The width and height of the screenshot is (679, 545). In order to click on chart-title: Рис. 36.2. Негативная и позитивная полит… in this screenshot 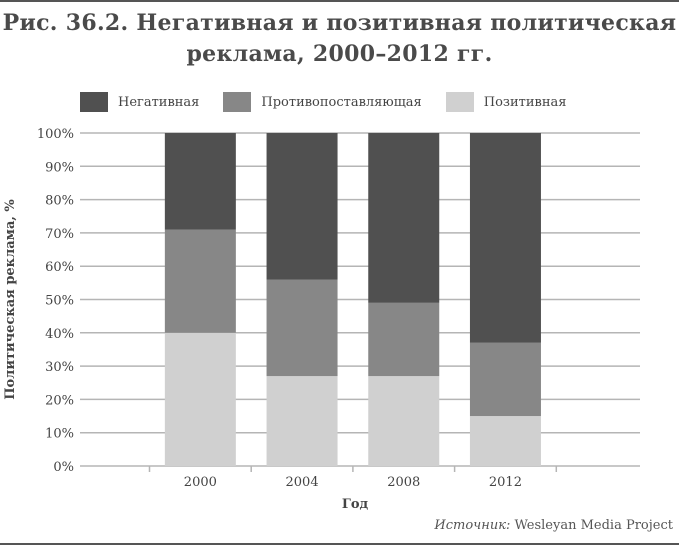, I will do `click(339, 39)`.